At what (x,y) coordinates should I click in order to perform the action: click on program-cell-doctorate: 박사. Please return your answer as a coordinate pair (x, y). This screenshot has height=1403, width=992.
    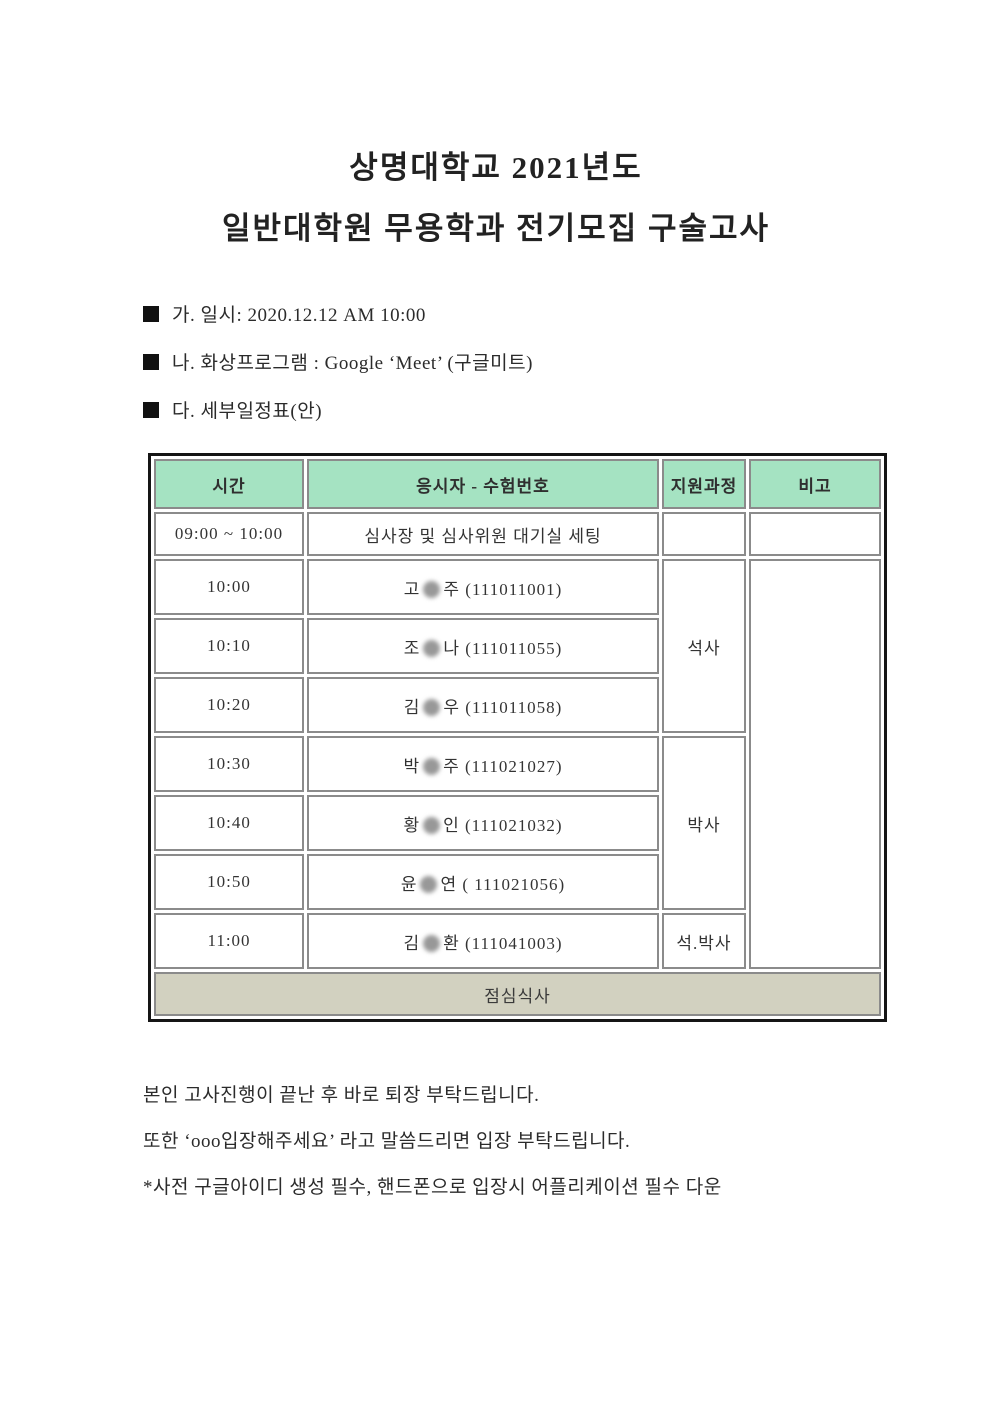
    Looking at the image, I should click on (704, 823).